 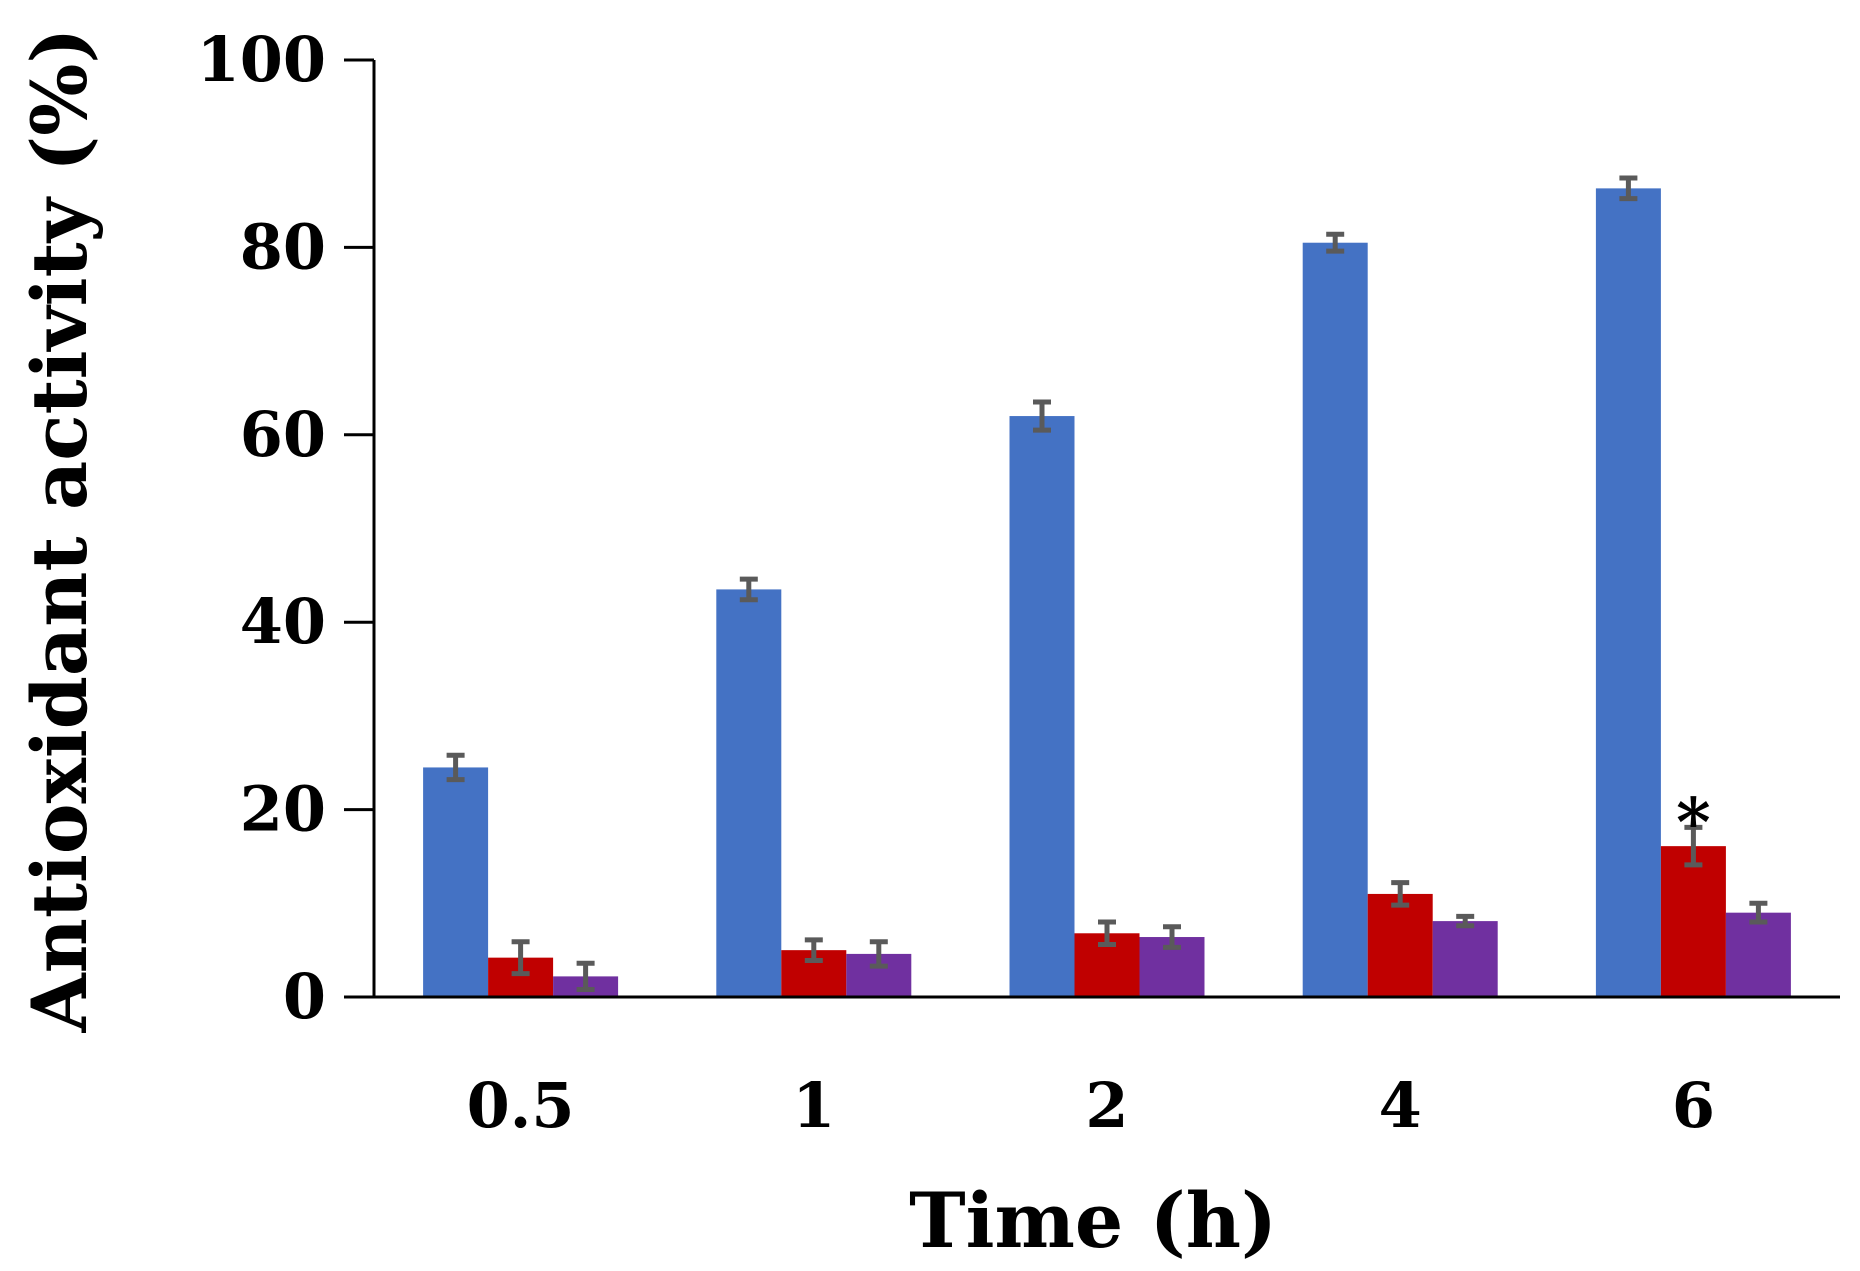 I want to click on y-tick-label: 0, so click(x=304, y=996).